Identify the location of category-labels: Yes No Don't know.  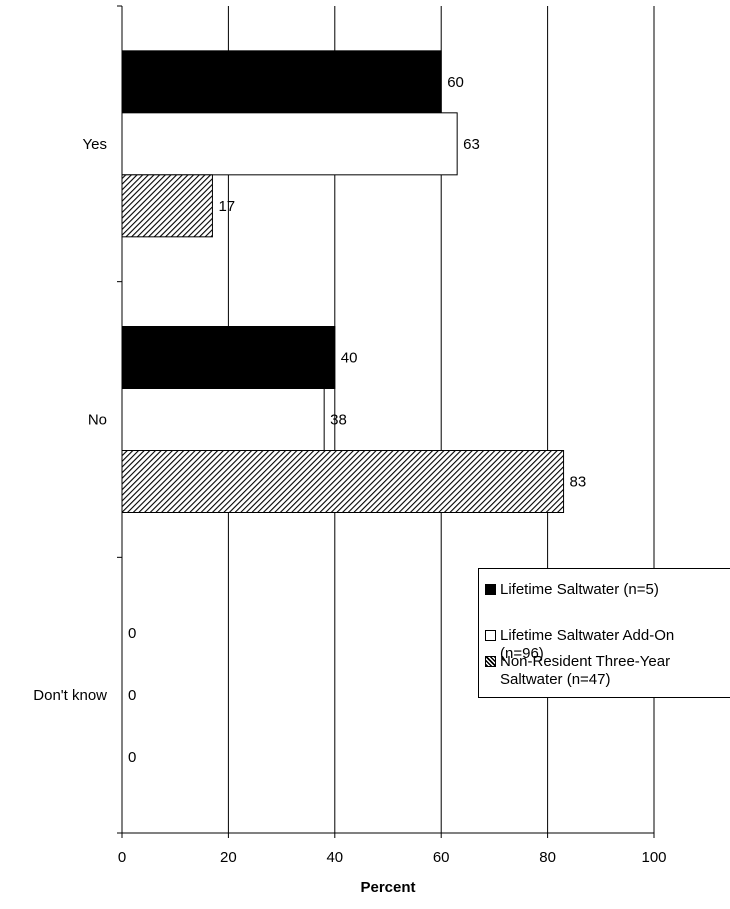
(70, 420).